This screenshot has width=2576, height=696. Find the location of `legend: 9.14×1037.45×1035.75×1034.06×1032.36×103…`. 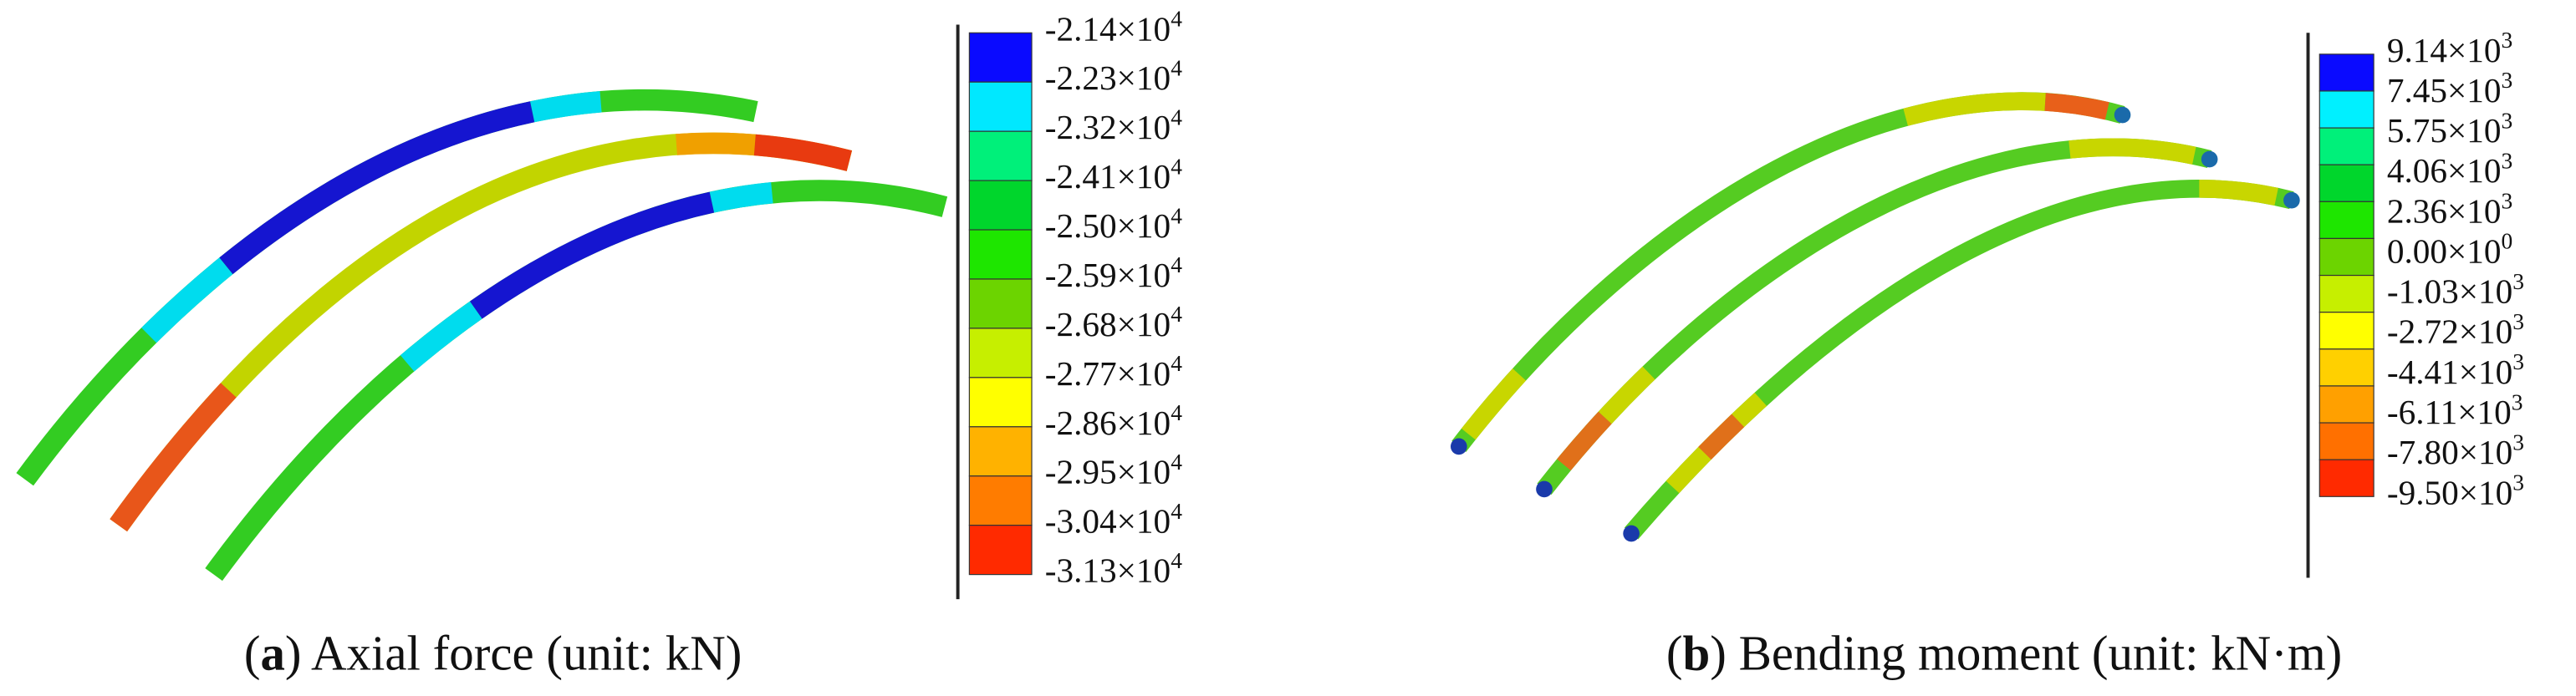

legend: 9.14×1037.45×1035.75×1034.06×1032.36×103… is located at coordinates (2421, 270).